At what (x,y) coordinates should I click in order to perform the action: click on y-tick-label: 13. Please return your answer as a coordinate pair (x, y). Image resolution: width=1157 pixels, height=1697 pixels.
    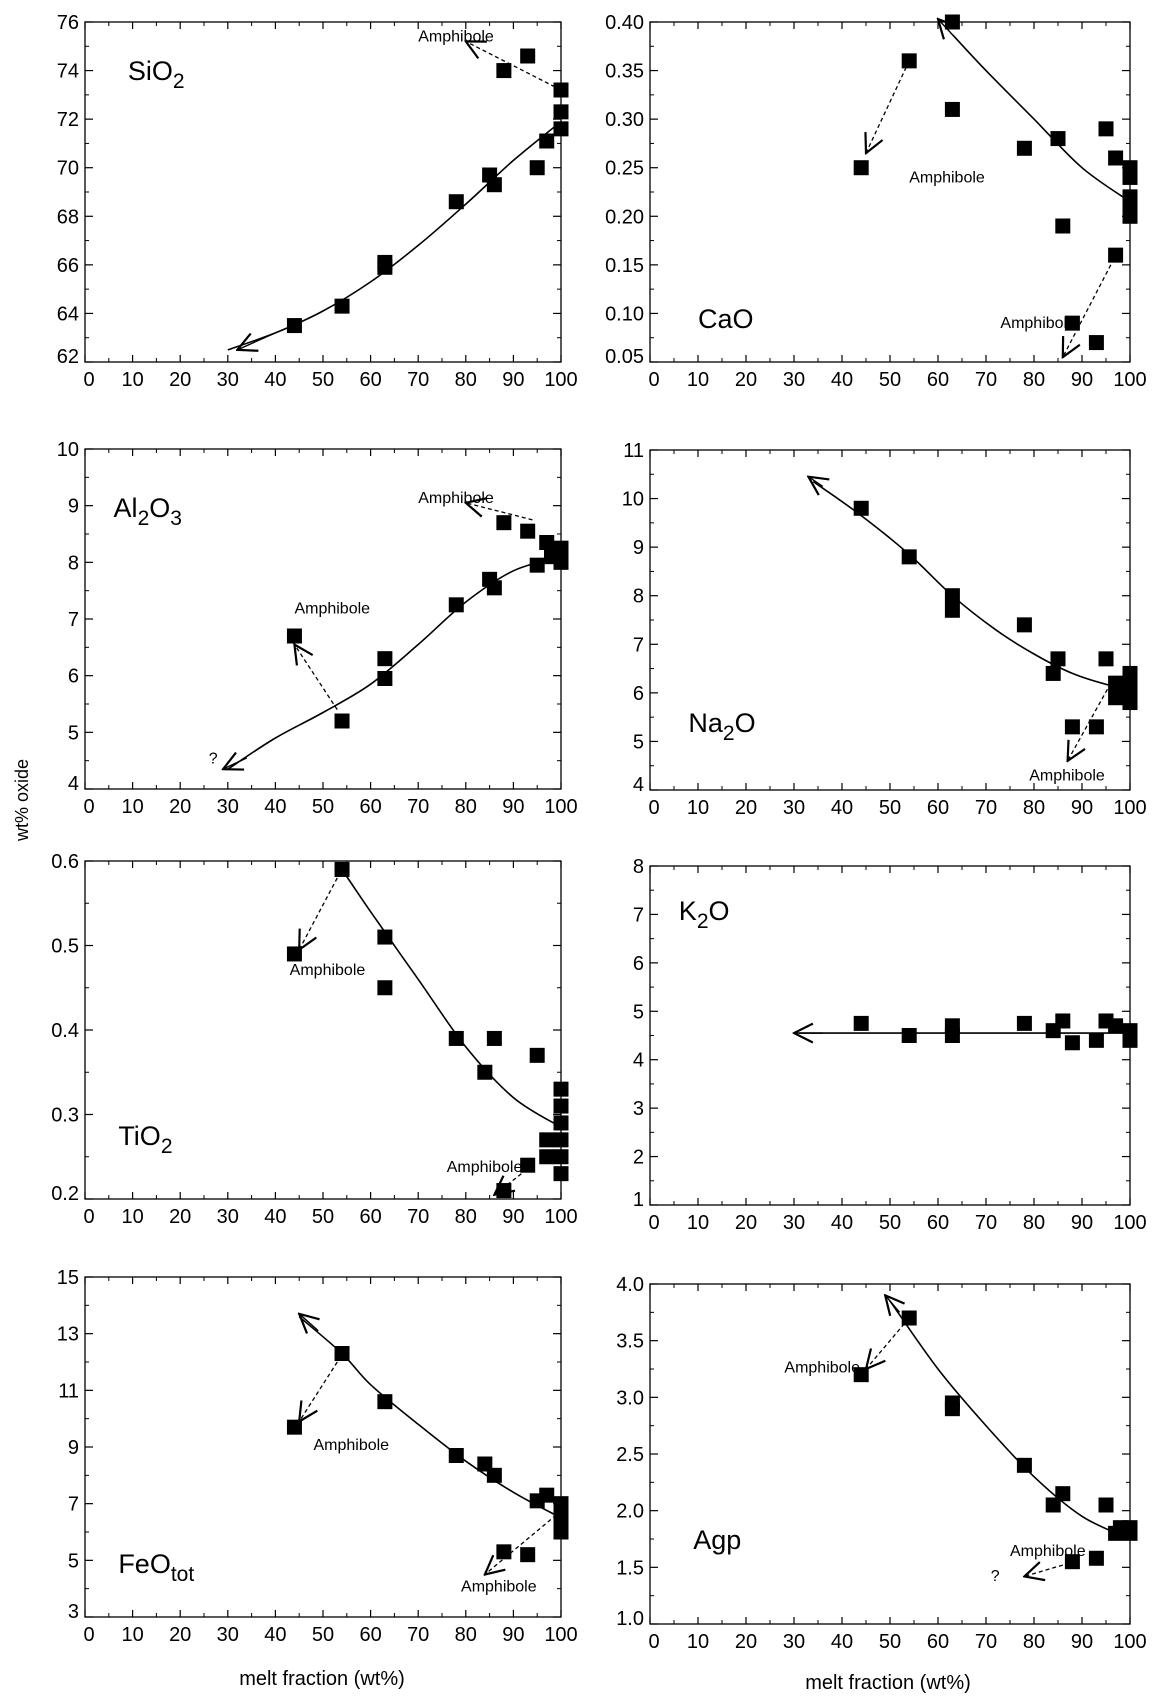
    Looking at the image, I should click on (68, 1335).